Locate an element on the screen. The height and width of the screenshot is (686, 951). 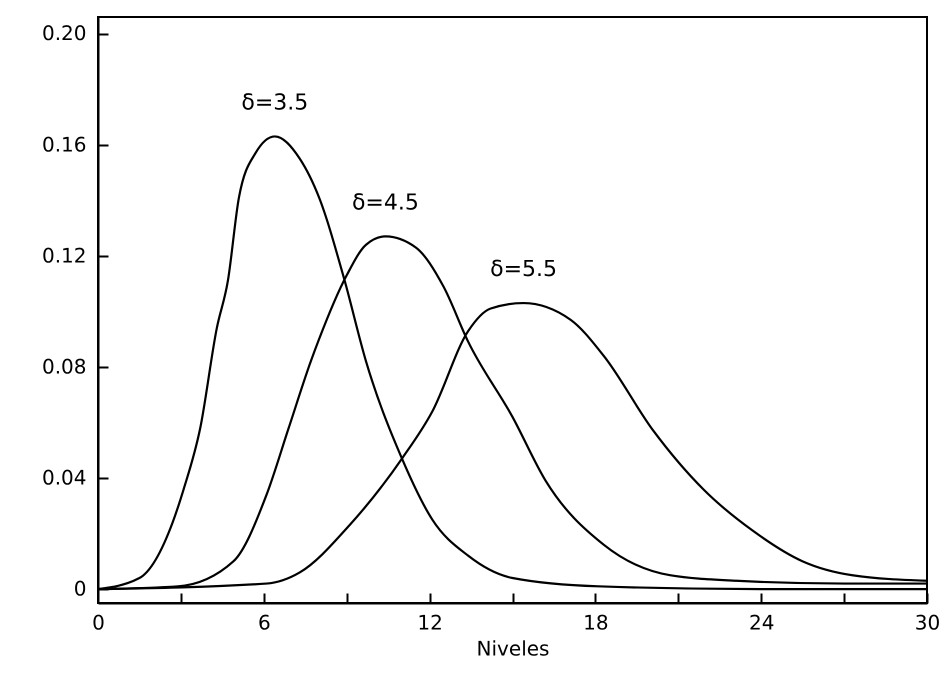
y-tick-label: 0.20 is located at coordinates (64, 33).